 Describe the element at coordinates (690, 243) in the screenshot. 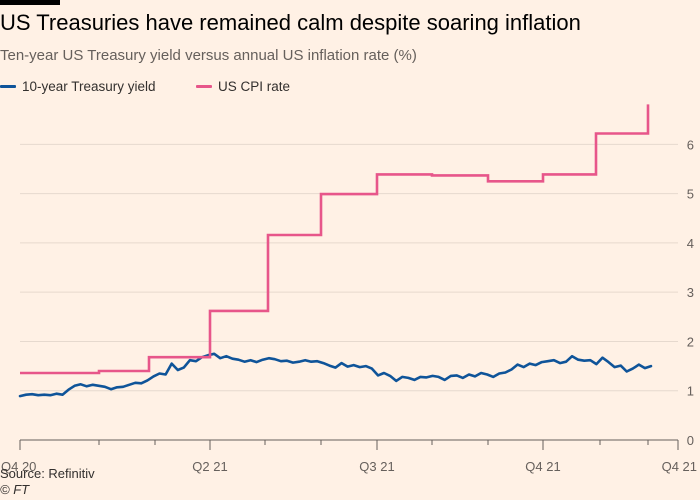

I see `y-tick-label-4: 4` at that location.